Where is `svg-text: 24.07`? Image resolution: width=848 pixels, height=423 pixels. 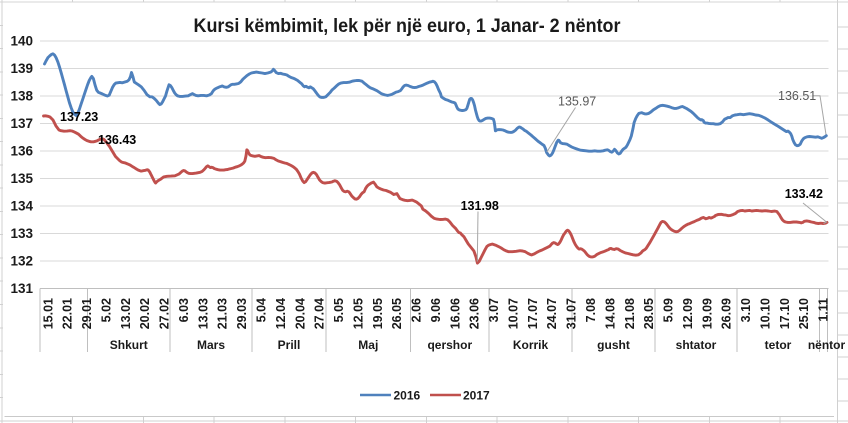
svg-text: 24.07 is located at coordinates (552, 313).